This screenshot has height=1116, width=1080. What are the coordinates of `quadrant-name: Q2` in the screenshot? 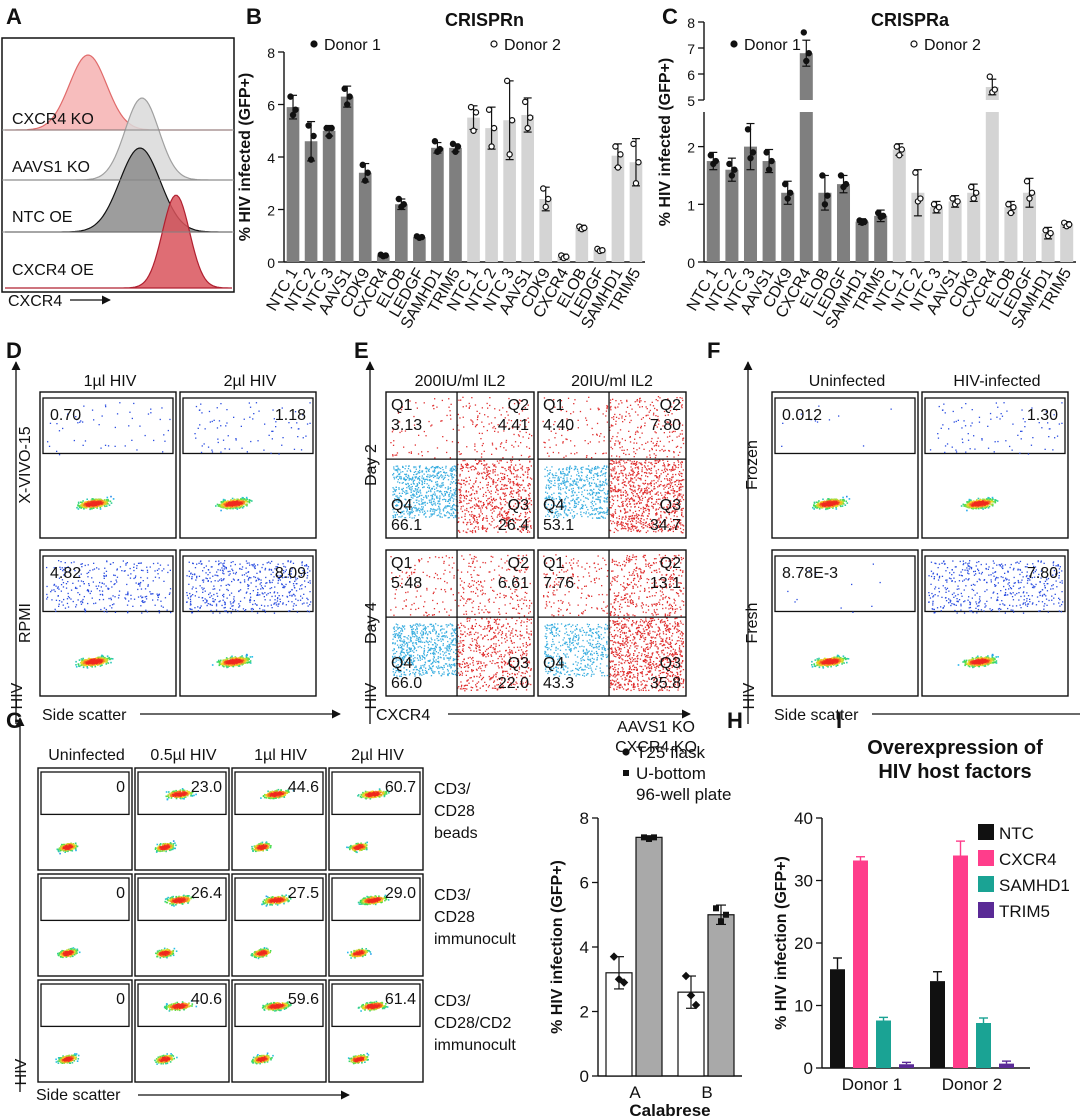 It's located at (518, 405).